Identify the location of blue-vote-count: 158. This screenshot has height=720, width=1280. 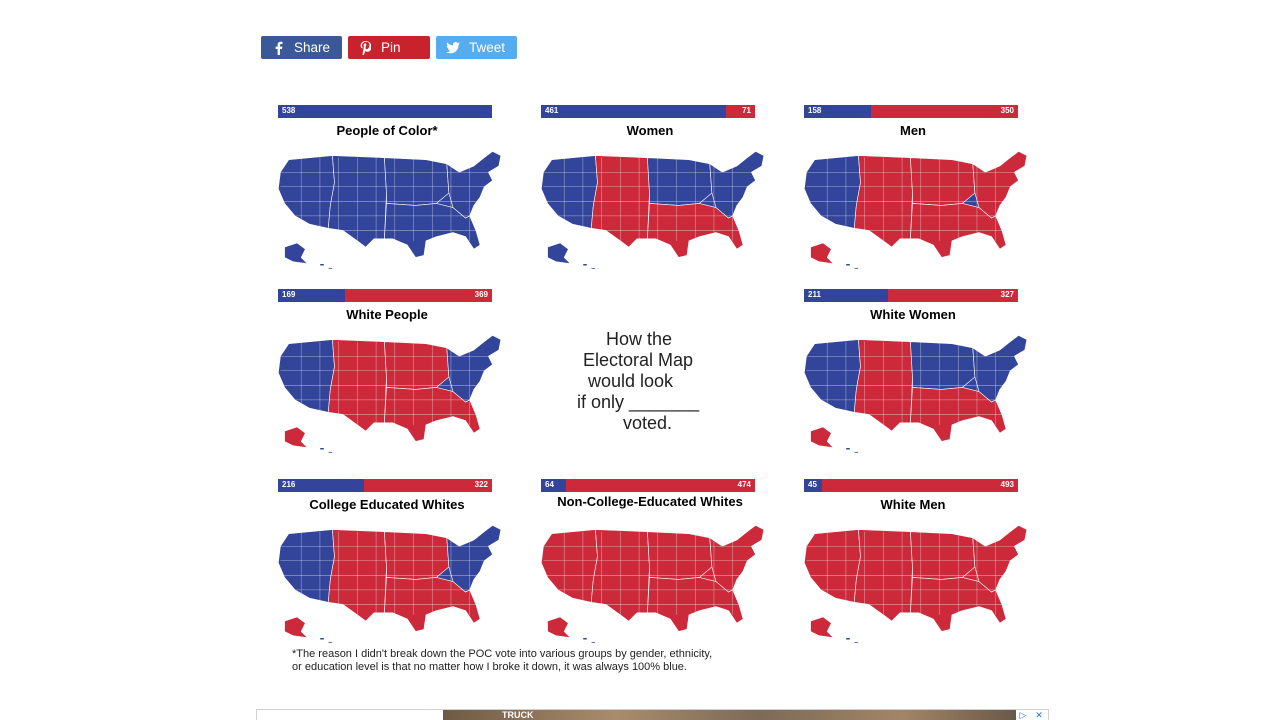
(815, 110).